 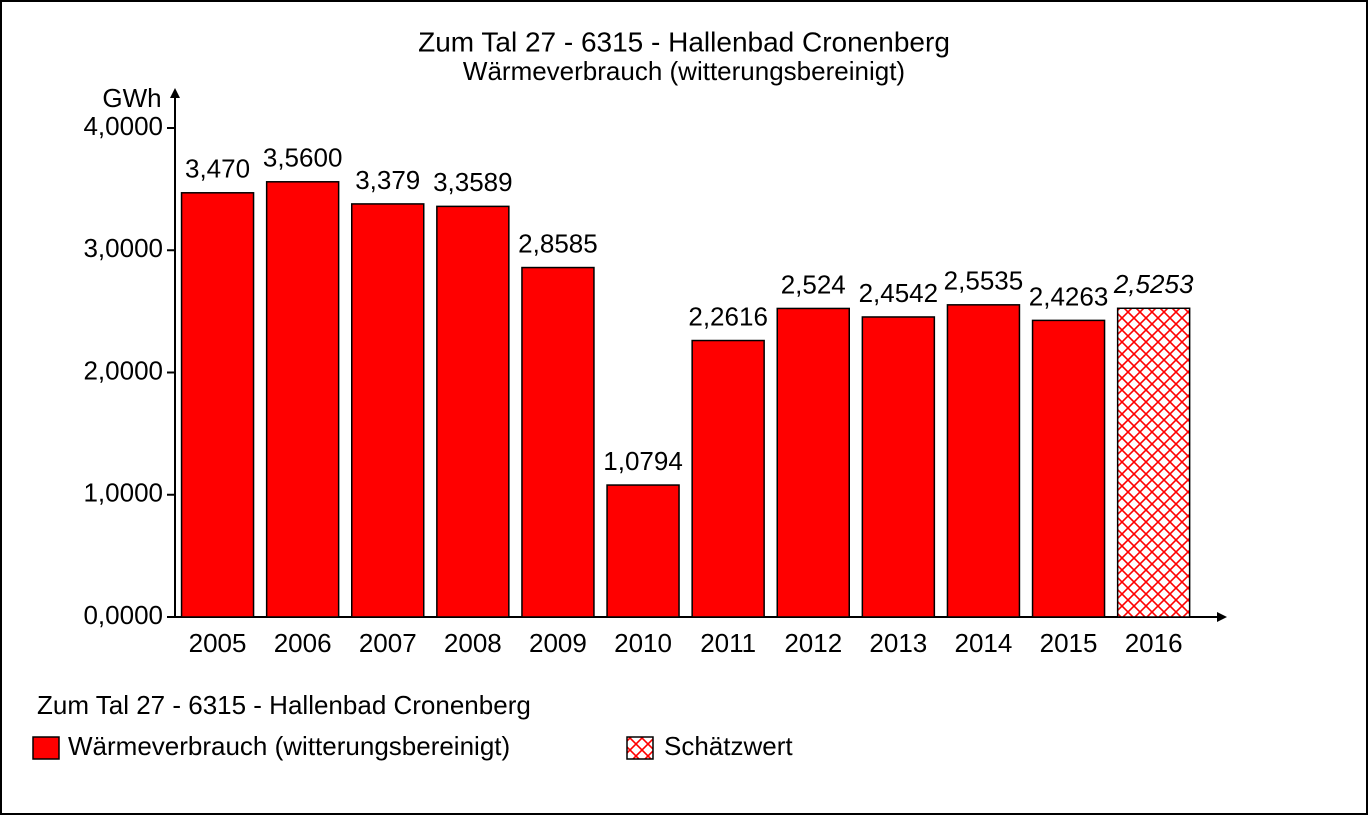 I want to click on x-tick-label: 2009, so click(x=558, y=643).